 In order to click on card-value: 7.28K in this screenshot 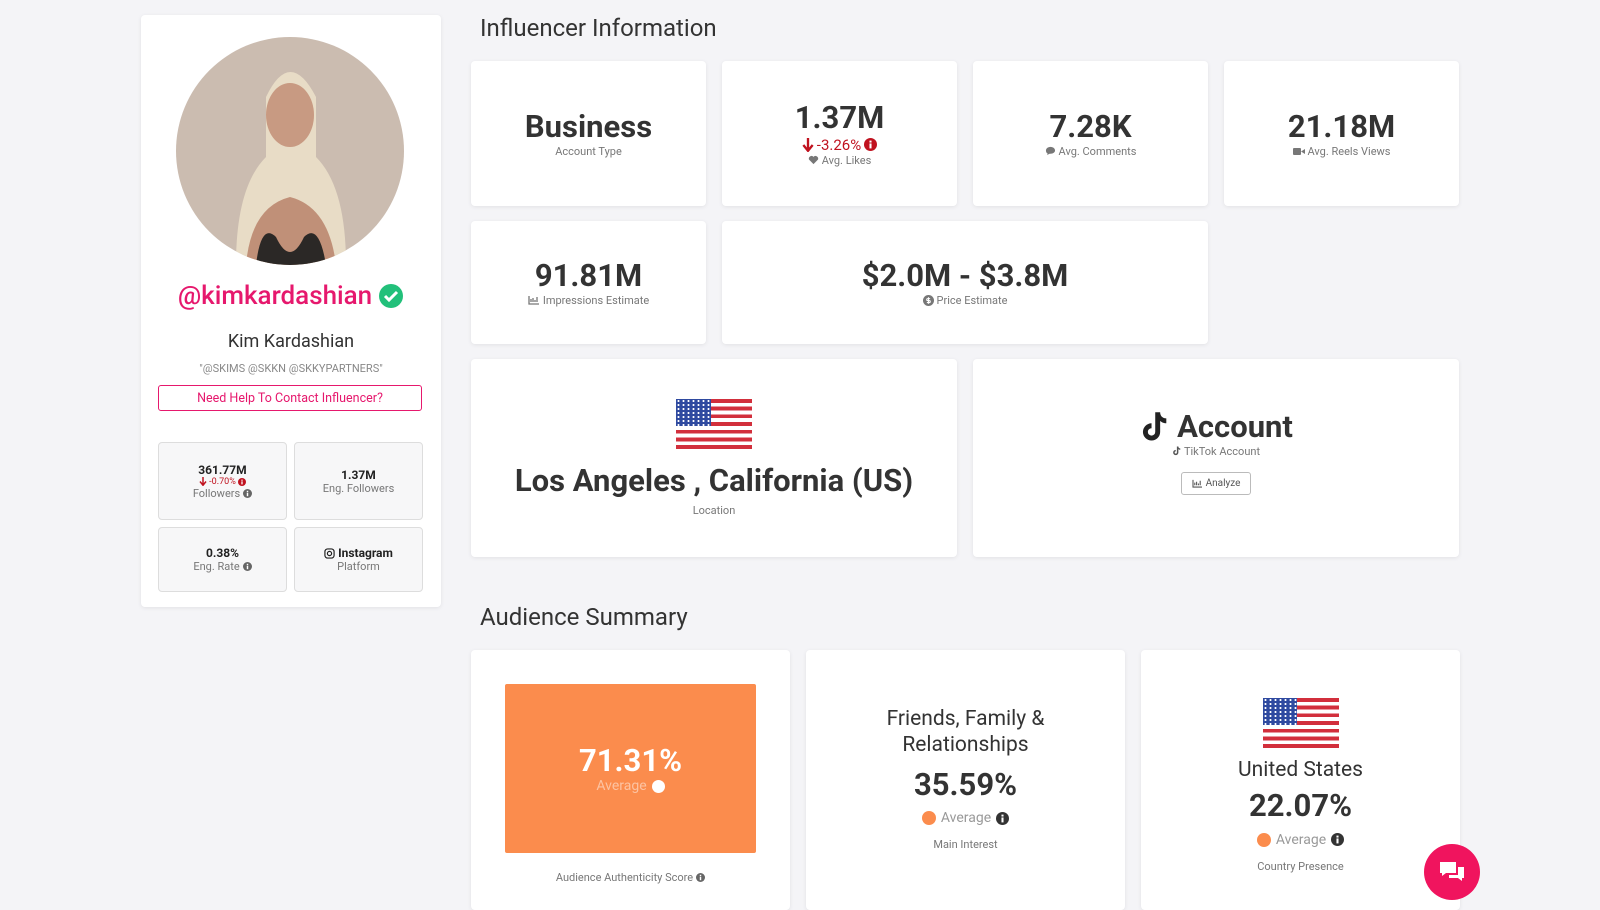, I will do `click(1090, 127)`.